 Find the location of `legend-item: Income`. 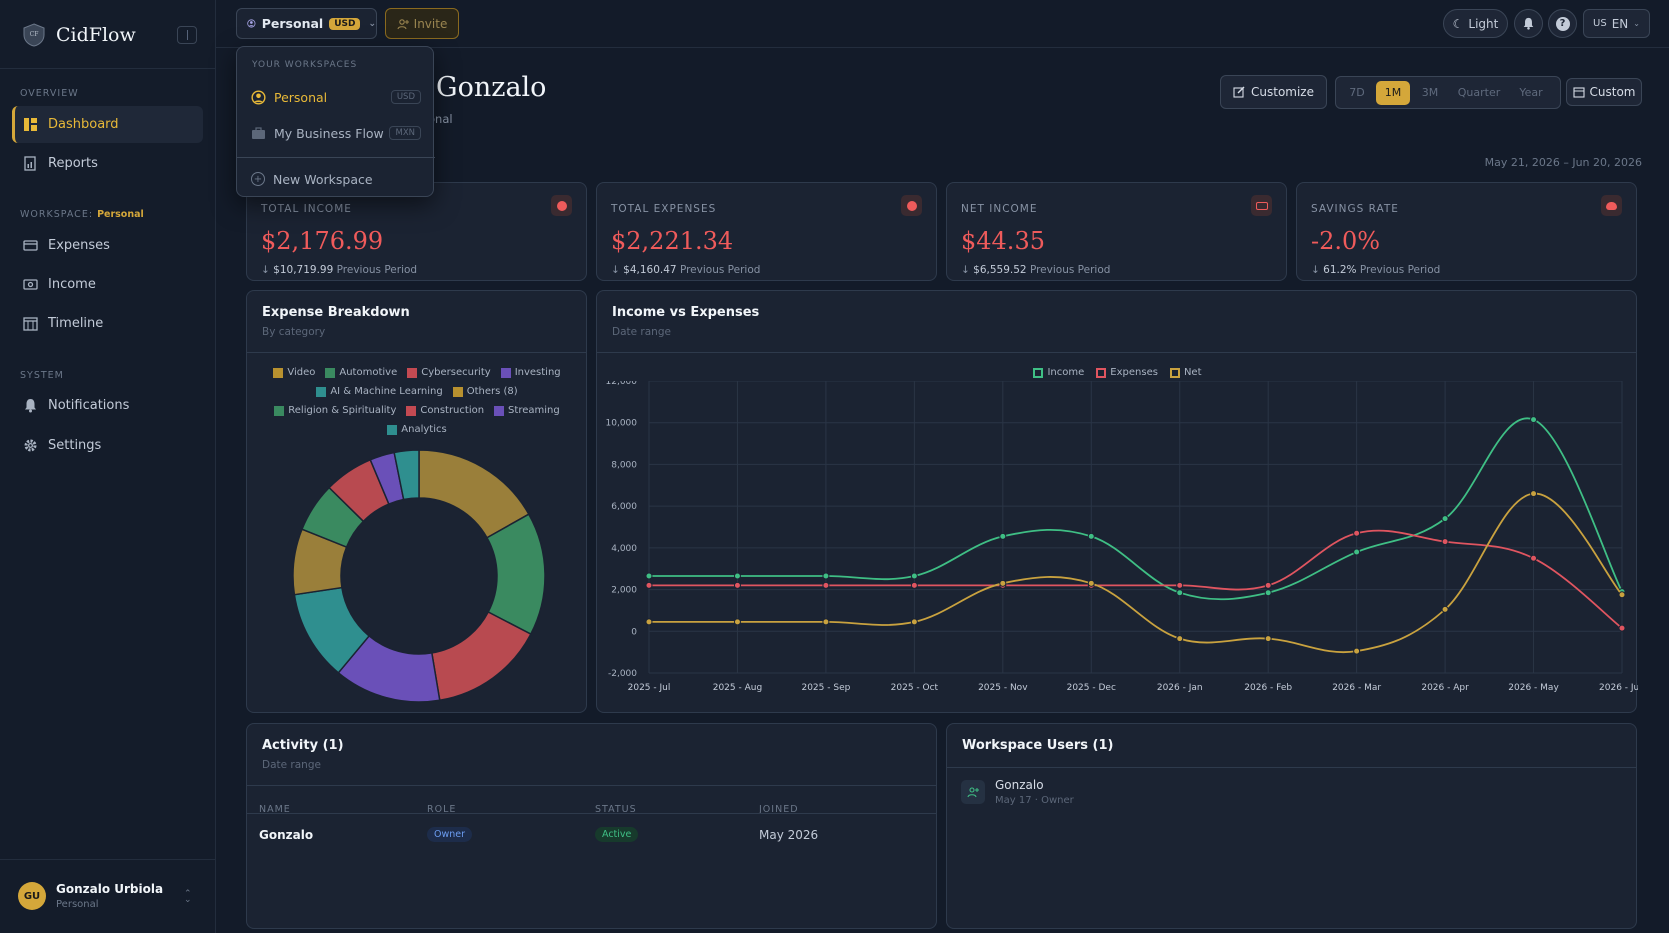

legend-item: Income is located at coordinates (1058, 372).